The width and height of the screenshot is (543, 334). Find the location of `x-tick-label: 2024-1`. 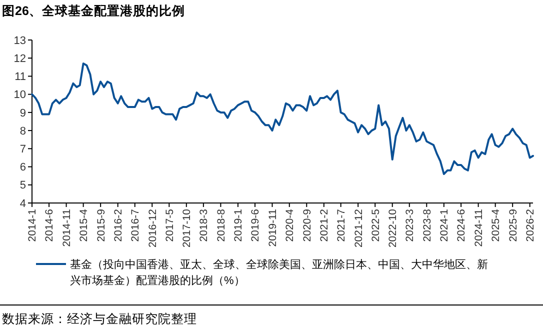

x-tick-label: 2024-1 is located at coordinates (444, 225).